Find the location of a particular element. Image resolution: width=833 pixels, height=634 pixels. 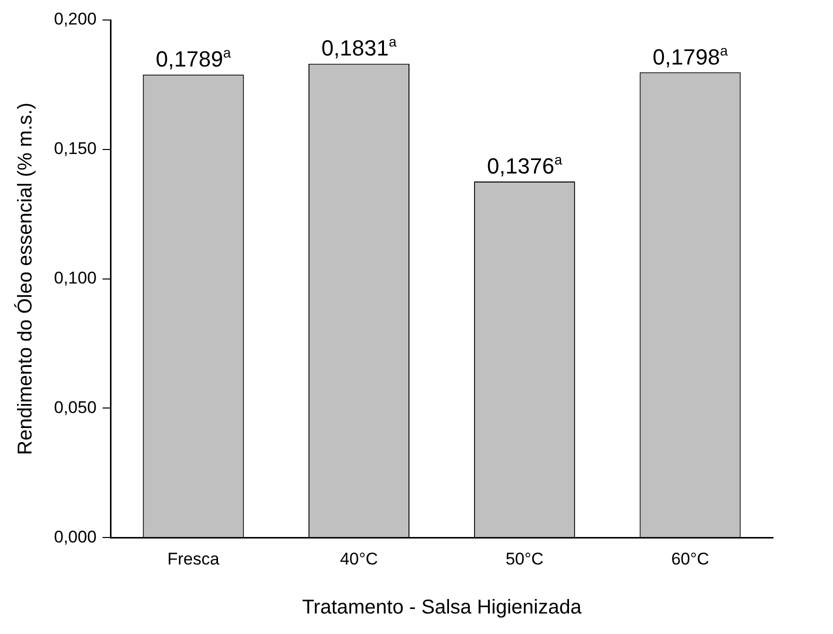

y-tick-label: 0,100 is located at coordinates (75, 278).